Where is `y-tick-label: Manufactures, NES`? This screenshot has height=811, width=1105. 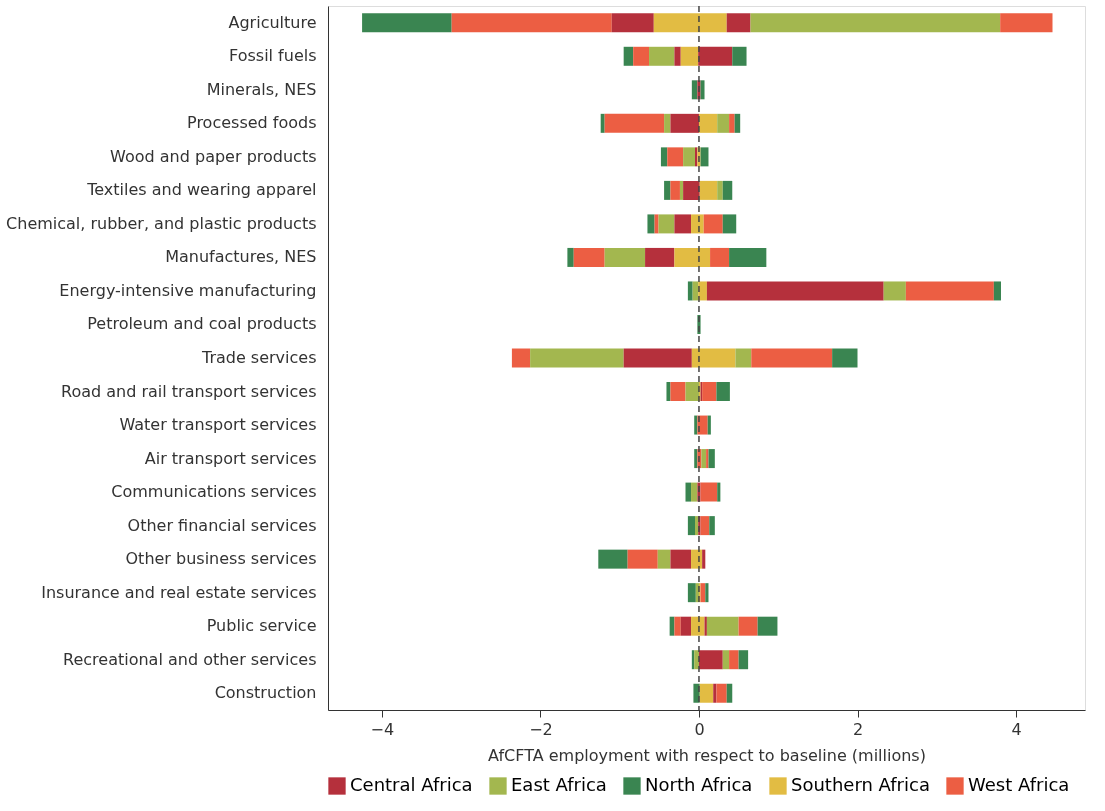 y-tick-label: Manufactures, NES is located at coordinates (241, 257).